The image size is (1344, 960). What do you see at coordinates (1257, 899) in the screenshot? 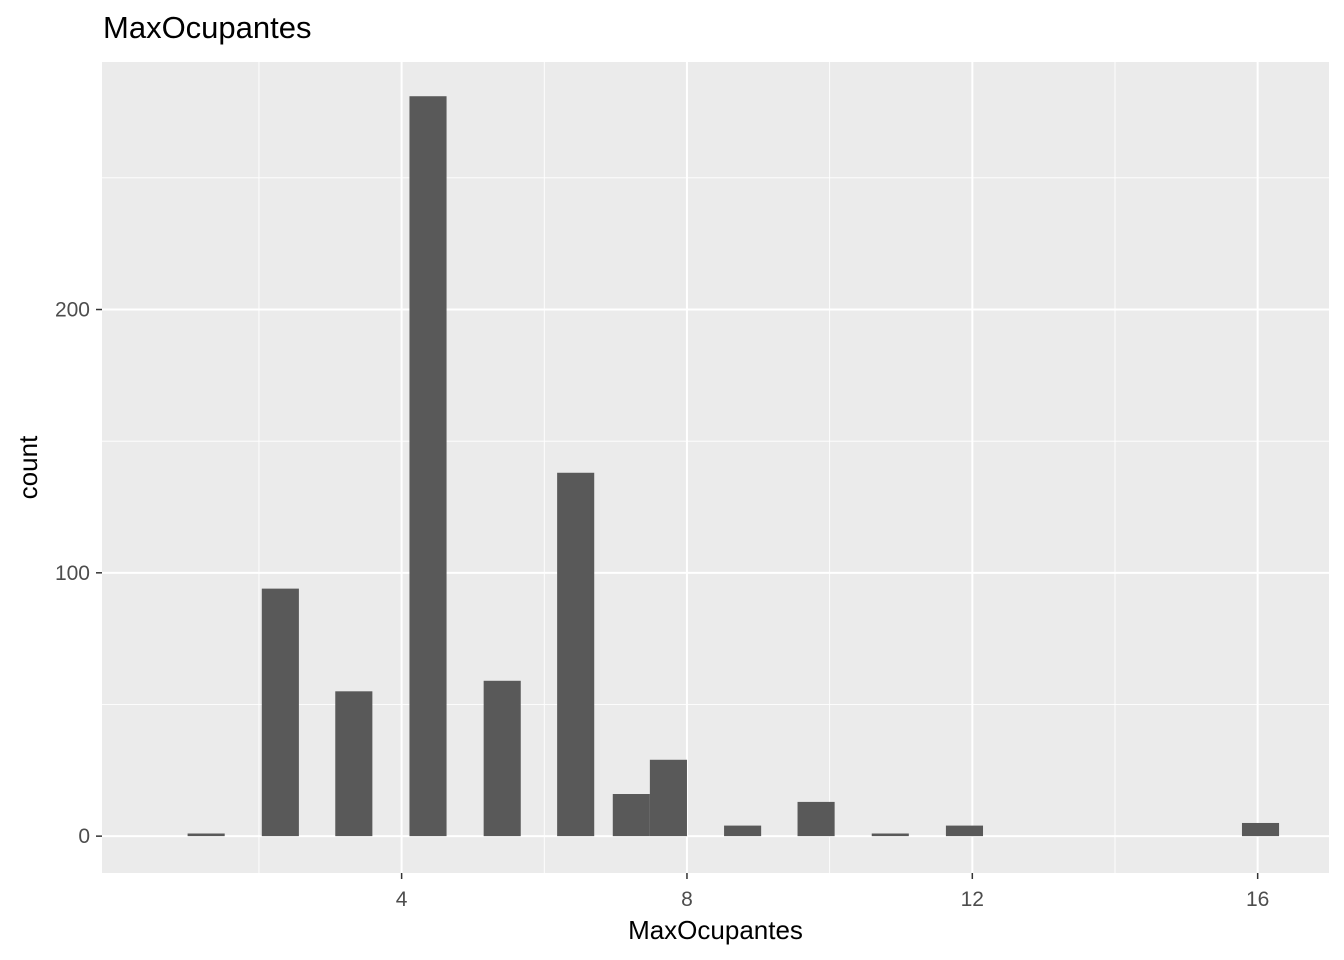
I see `x-tick-label: 16` at bounding box center [1257, 899].